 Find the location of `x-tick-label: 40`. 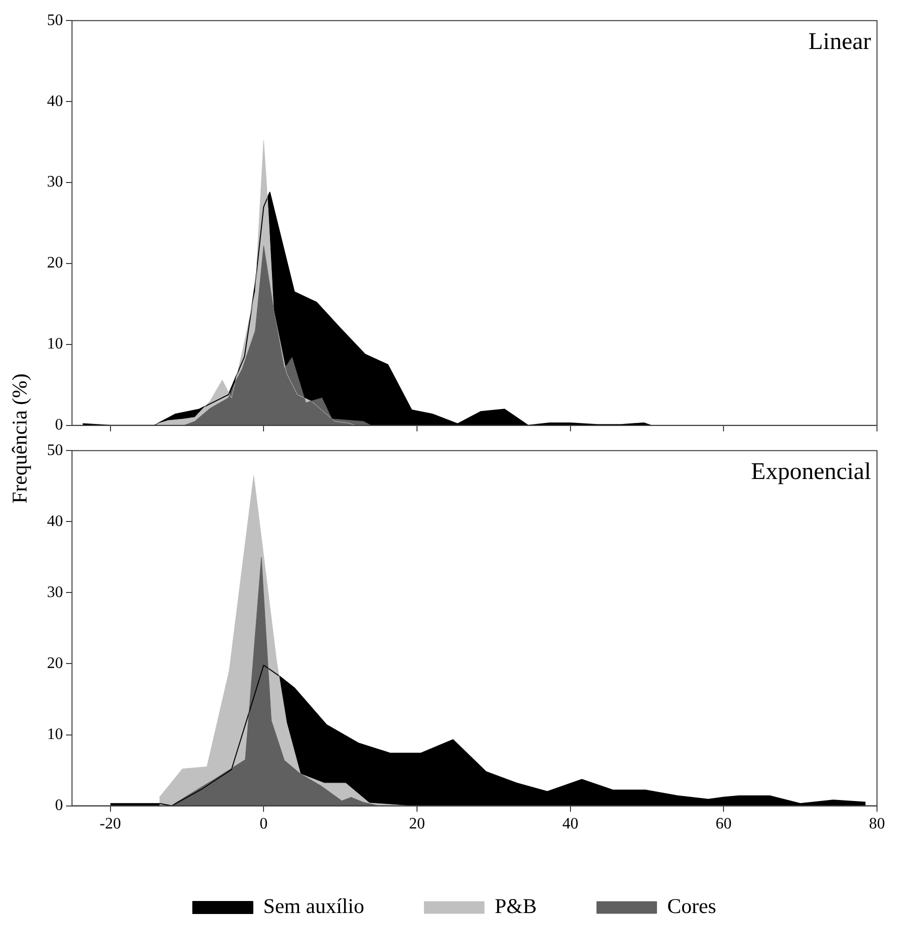

x-tick-label: 40 is located at coordinates (570, 824).